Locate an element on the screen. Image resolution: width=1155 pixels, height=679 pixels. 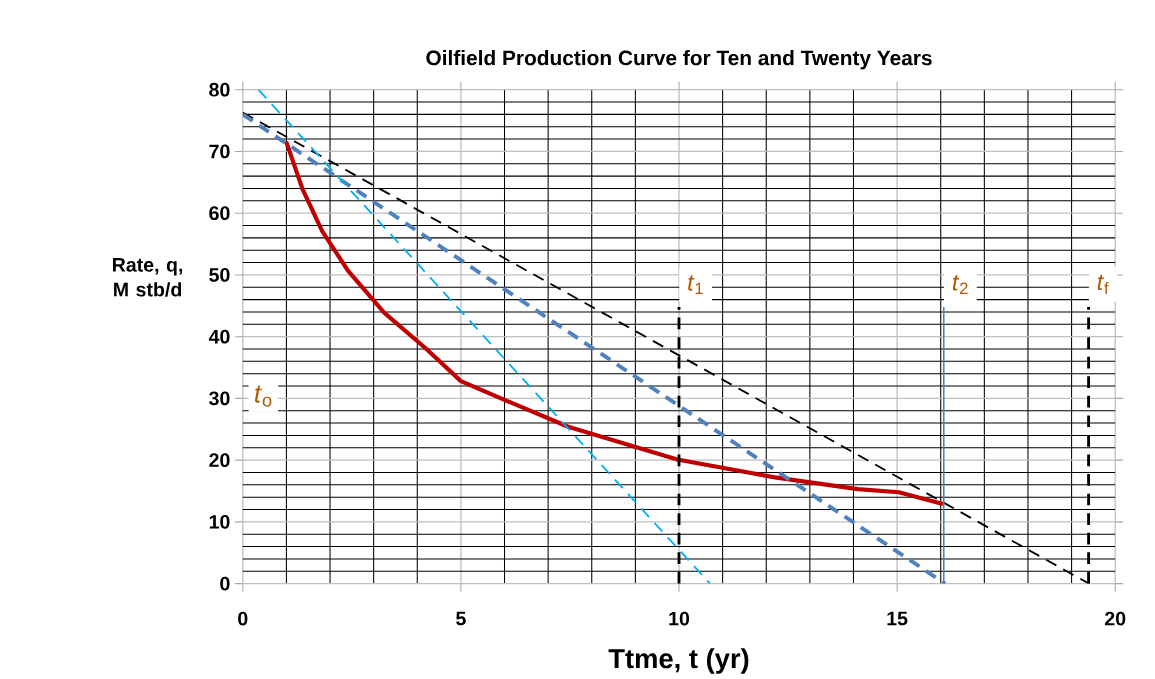
y-tick-label: 60 is located at coordinates (219, 213).